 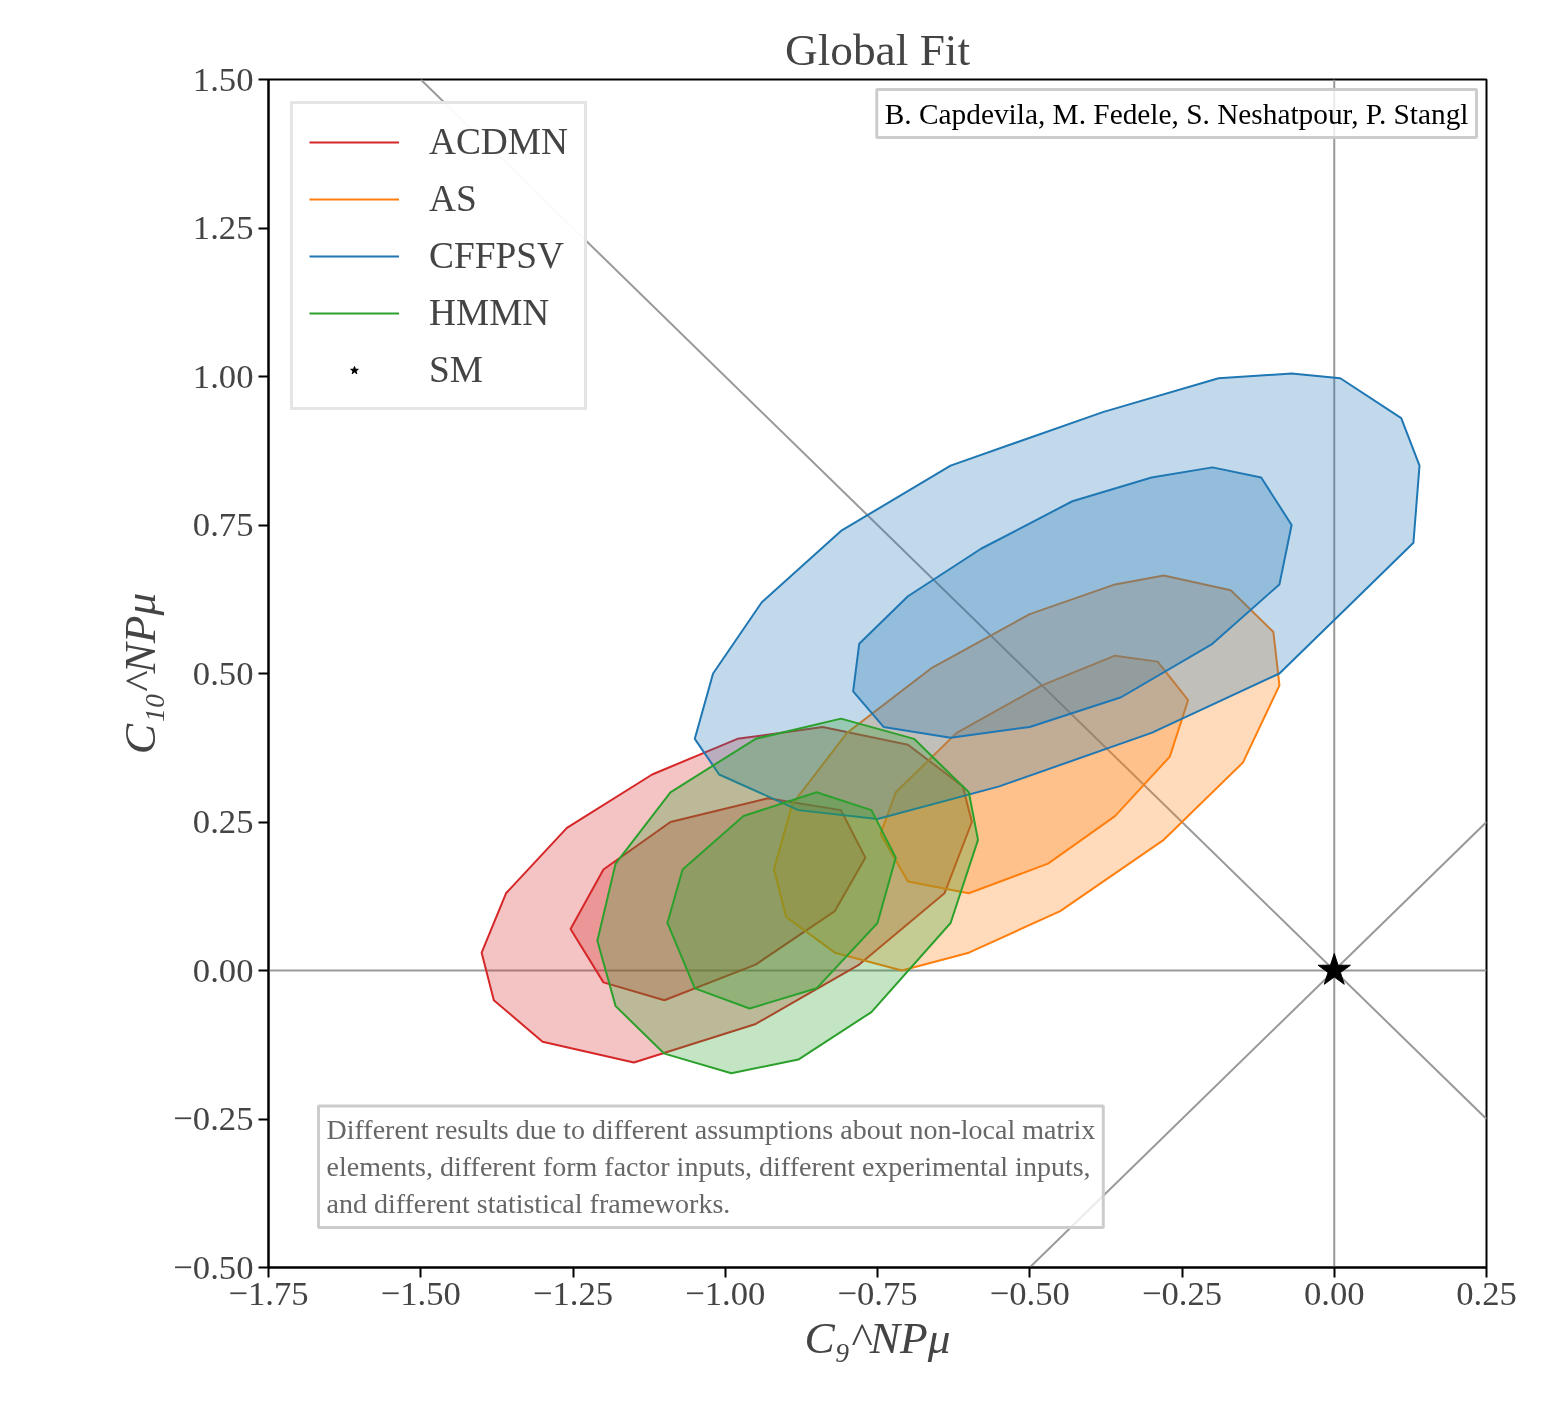 What do you see at coordinates (223, 375) in the screenshot?
I see `y-tick-label: 1.00` at bounding box center [223, 375].